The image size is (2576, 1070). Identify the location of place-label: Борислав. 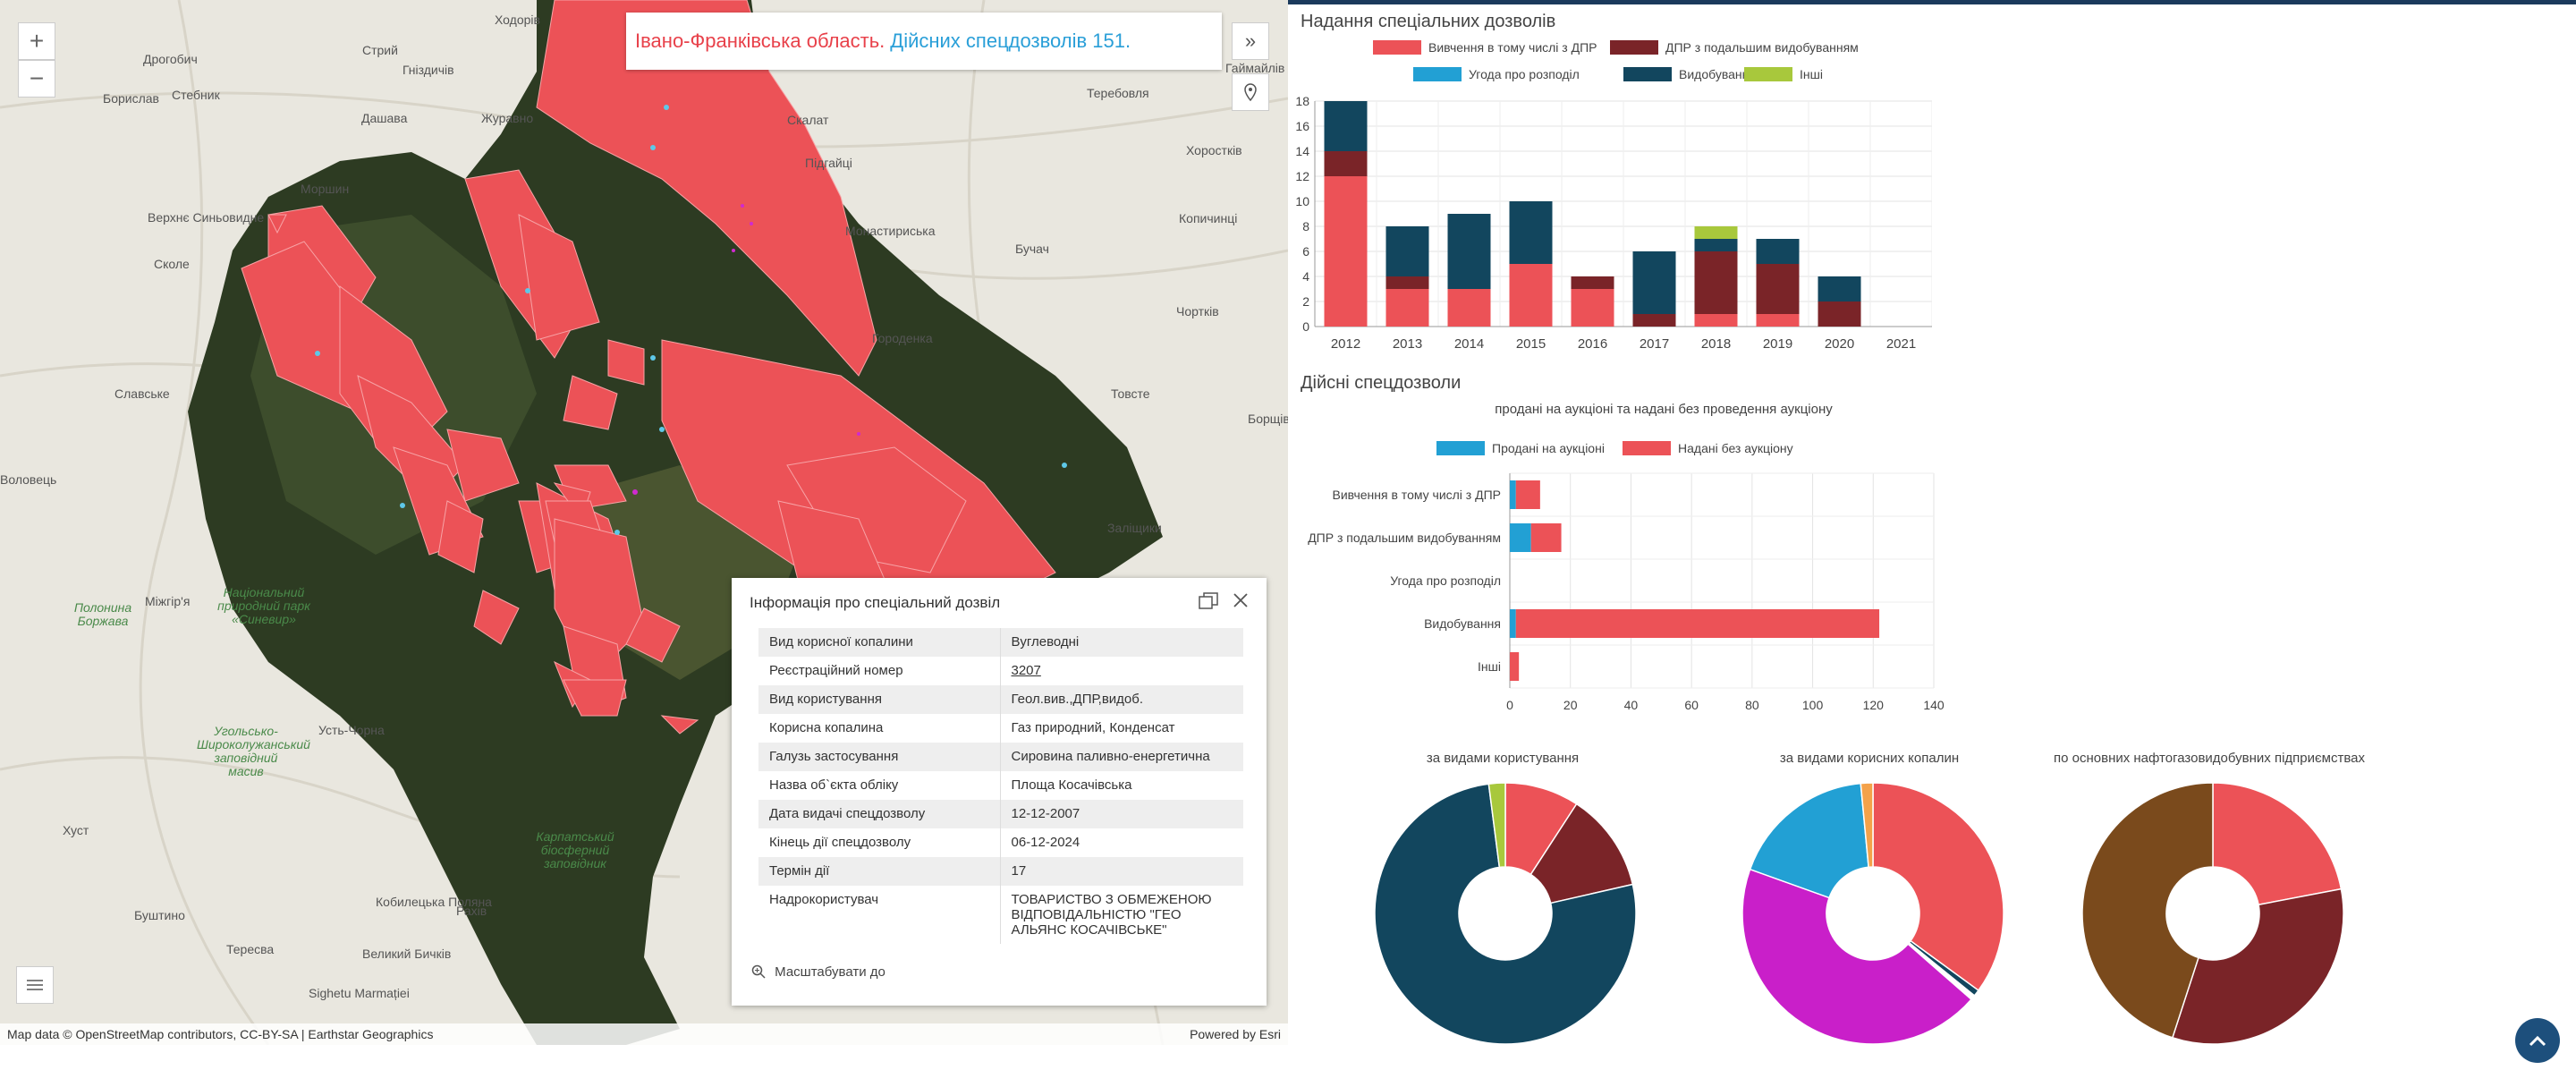
(131, 98).